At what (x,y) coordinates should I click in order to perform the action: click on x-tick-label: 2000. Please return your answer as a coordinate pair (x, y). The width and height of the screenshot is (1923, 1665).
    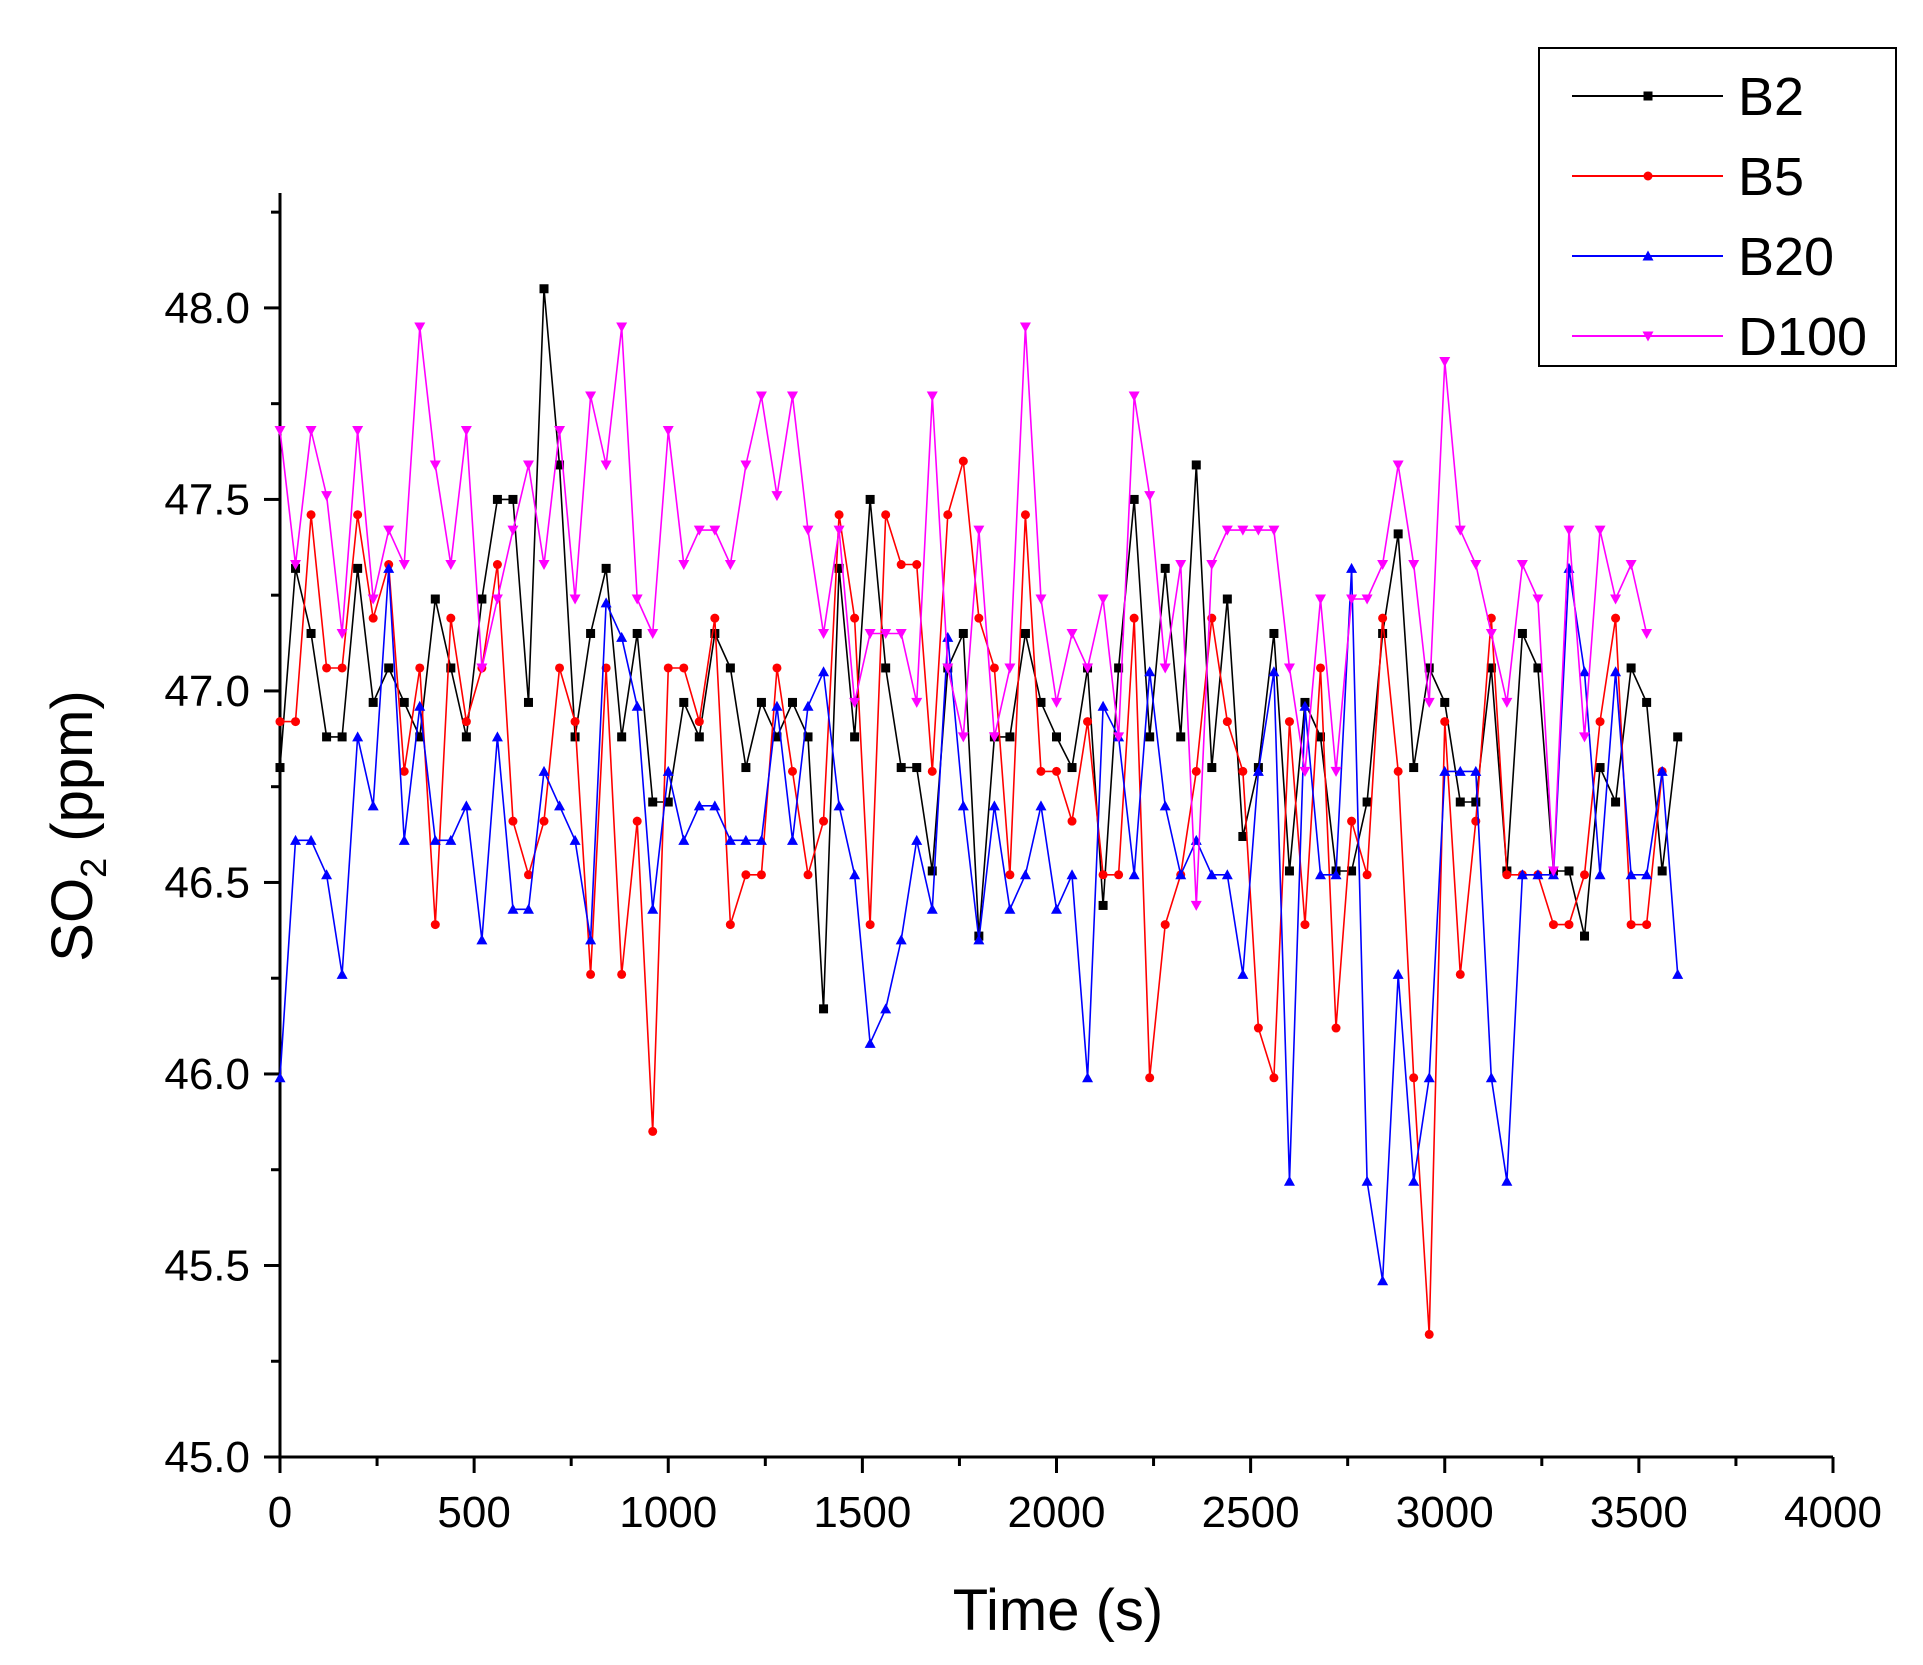
    Looking at the image, I should click on (1057, 1512).